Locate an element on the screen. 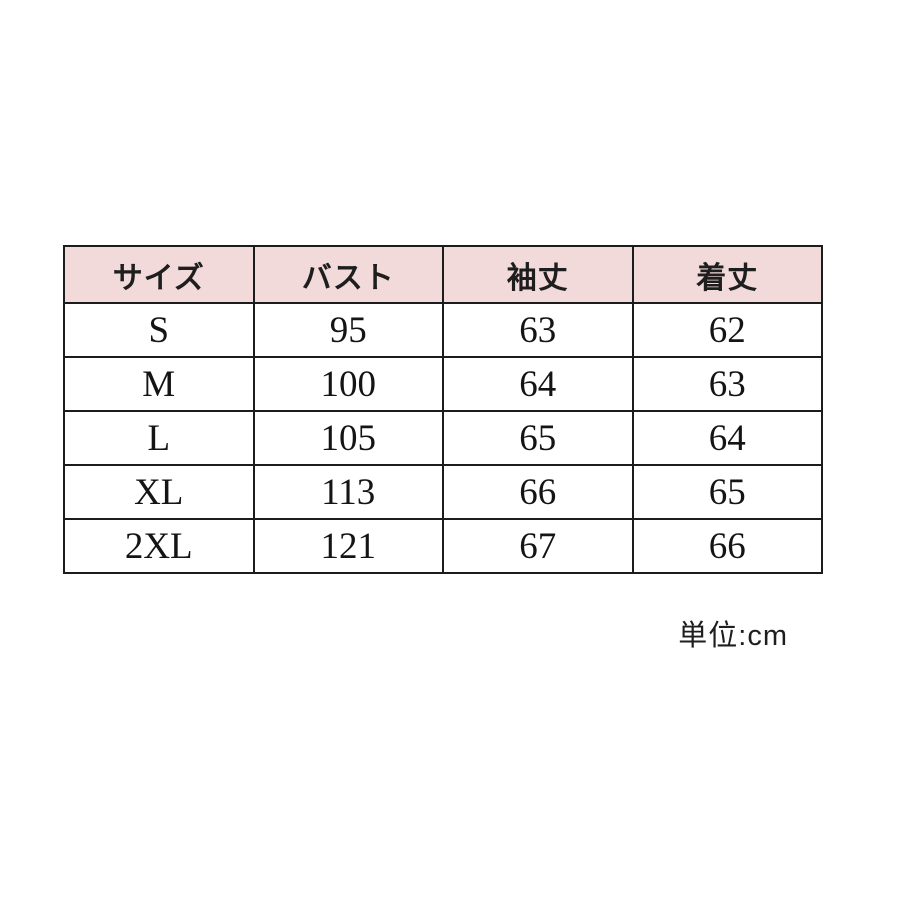  table-row: M 100 64 63 is located at coordinates (443, 384).